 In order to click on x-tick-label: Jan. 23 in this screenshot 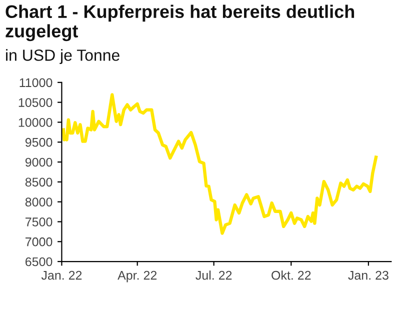, I will do `click(368, 275)`.